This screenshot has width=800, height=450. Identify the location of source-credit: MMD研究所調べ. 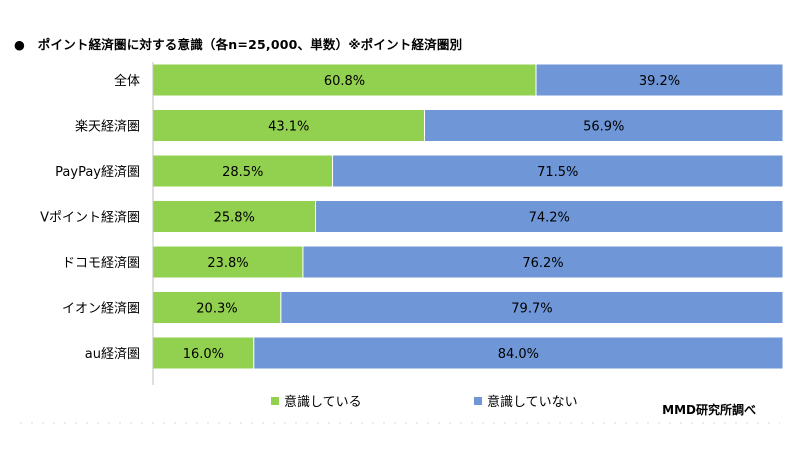
(709, 410).